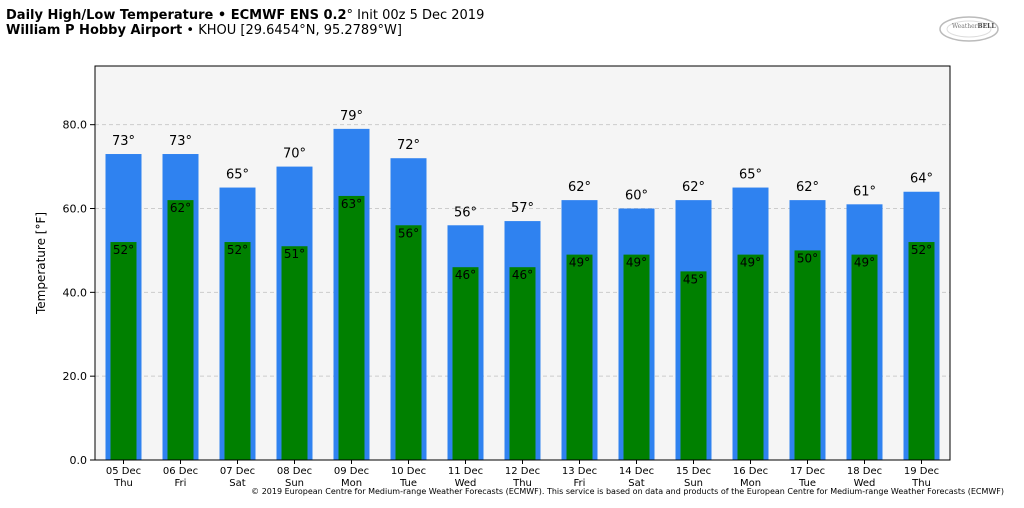 Image resolution: width=1024 pixels, height=508 pixels. What do you see at coordinates (94, 30) in the screenshot?
I see `station-name: William P Hobby Airport` at bounding box center [94, 30].